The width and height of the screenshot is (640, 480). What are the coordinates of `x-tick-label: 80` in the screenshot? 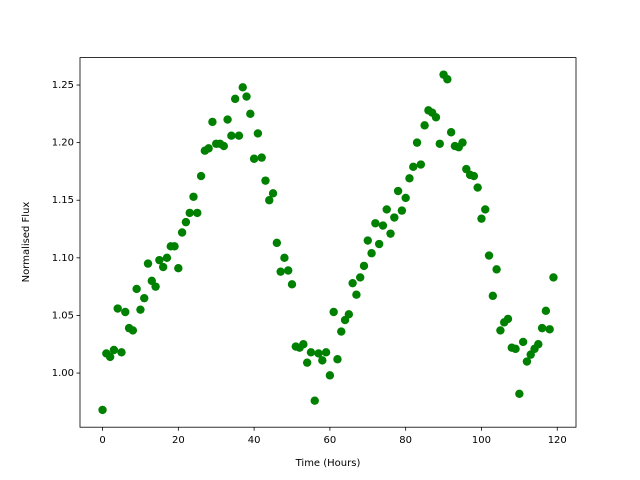 It's located at (405, 440).